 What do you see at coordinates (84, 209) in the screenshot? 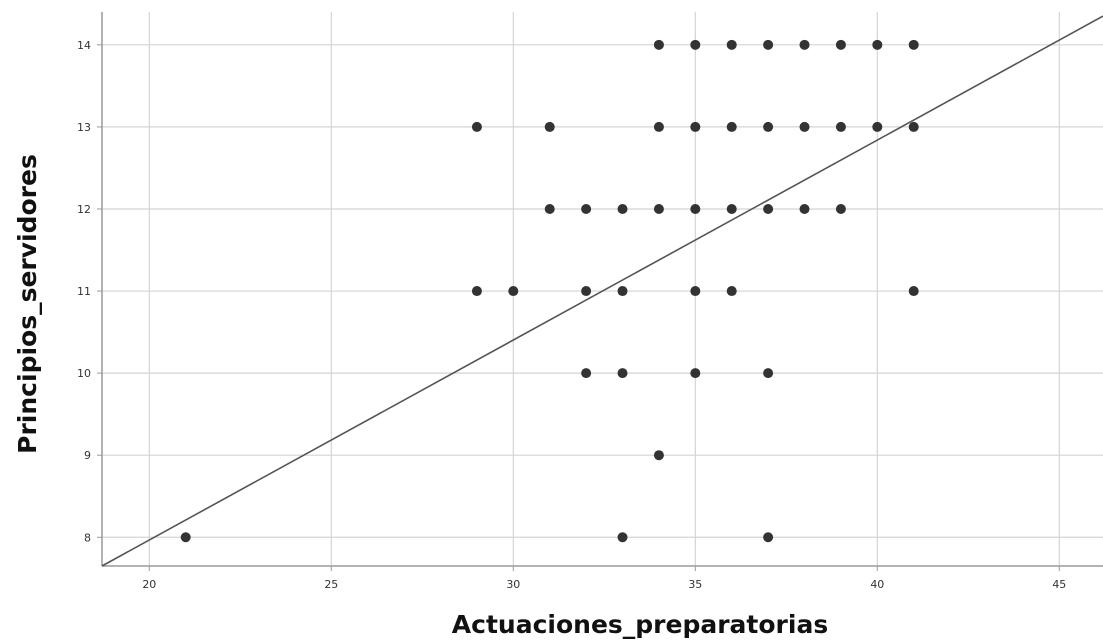
I see `y-tick-label: 12` at bounding box center [84, 209].